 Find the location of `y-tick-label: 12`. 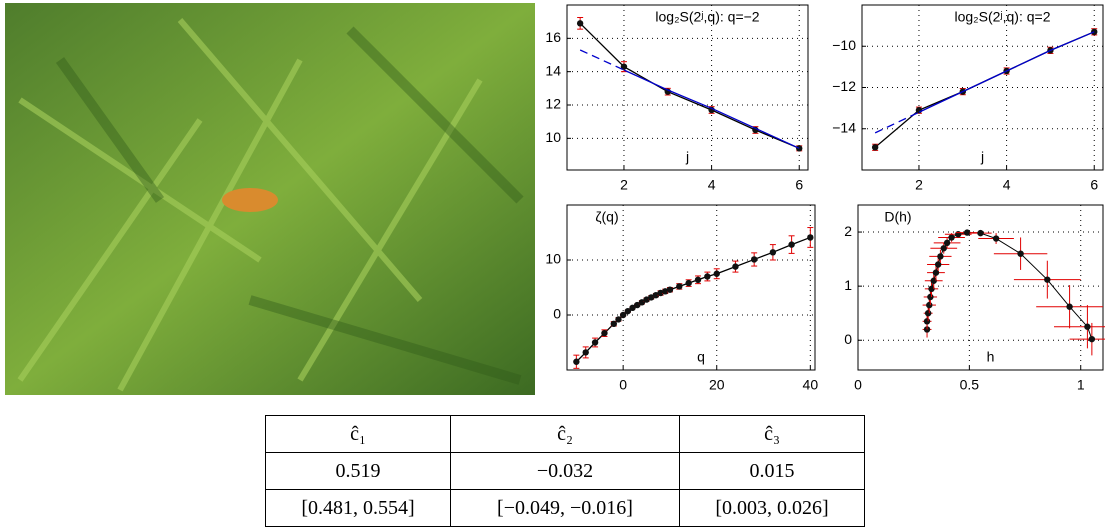

y-tick-label: 12 is located at coordinates (553, 104).